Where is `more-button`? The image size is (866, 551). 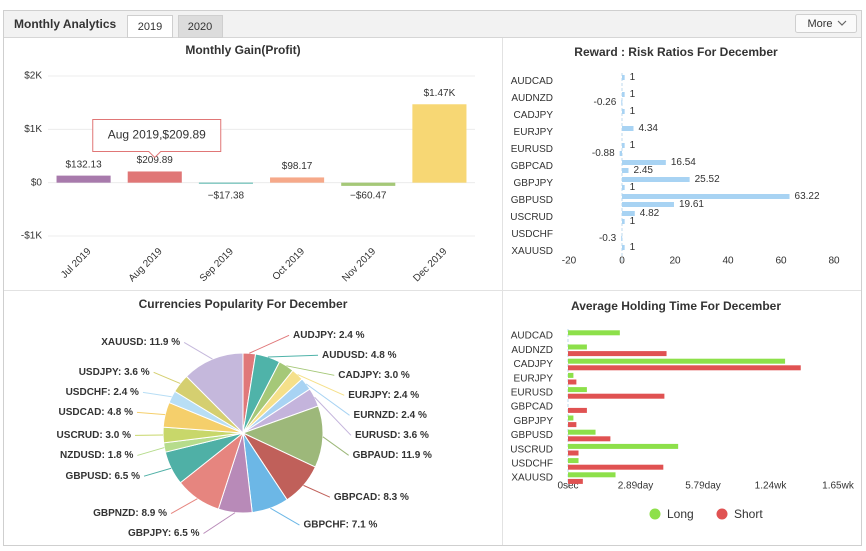 more-button is located at coordinates (826, 23).